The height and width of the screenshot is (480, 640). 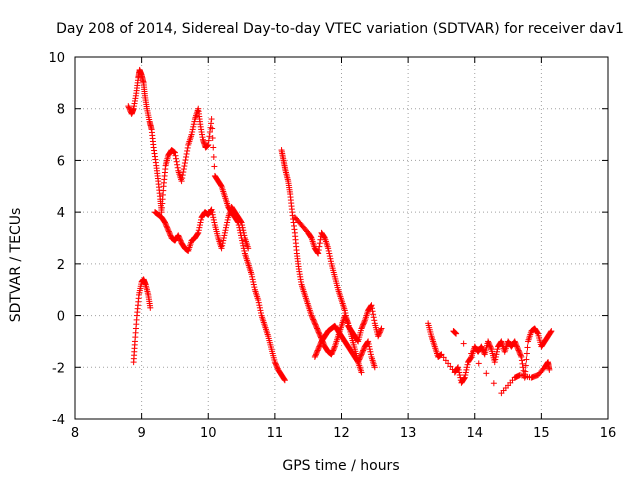 I want to click on x-tick-label: 9, so click(x=141, y=433).